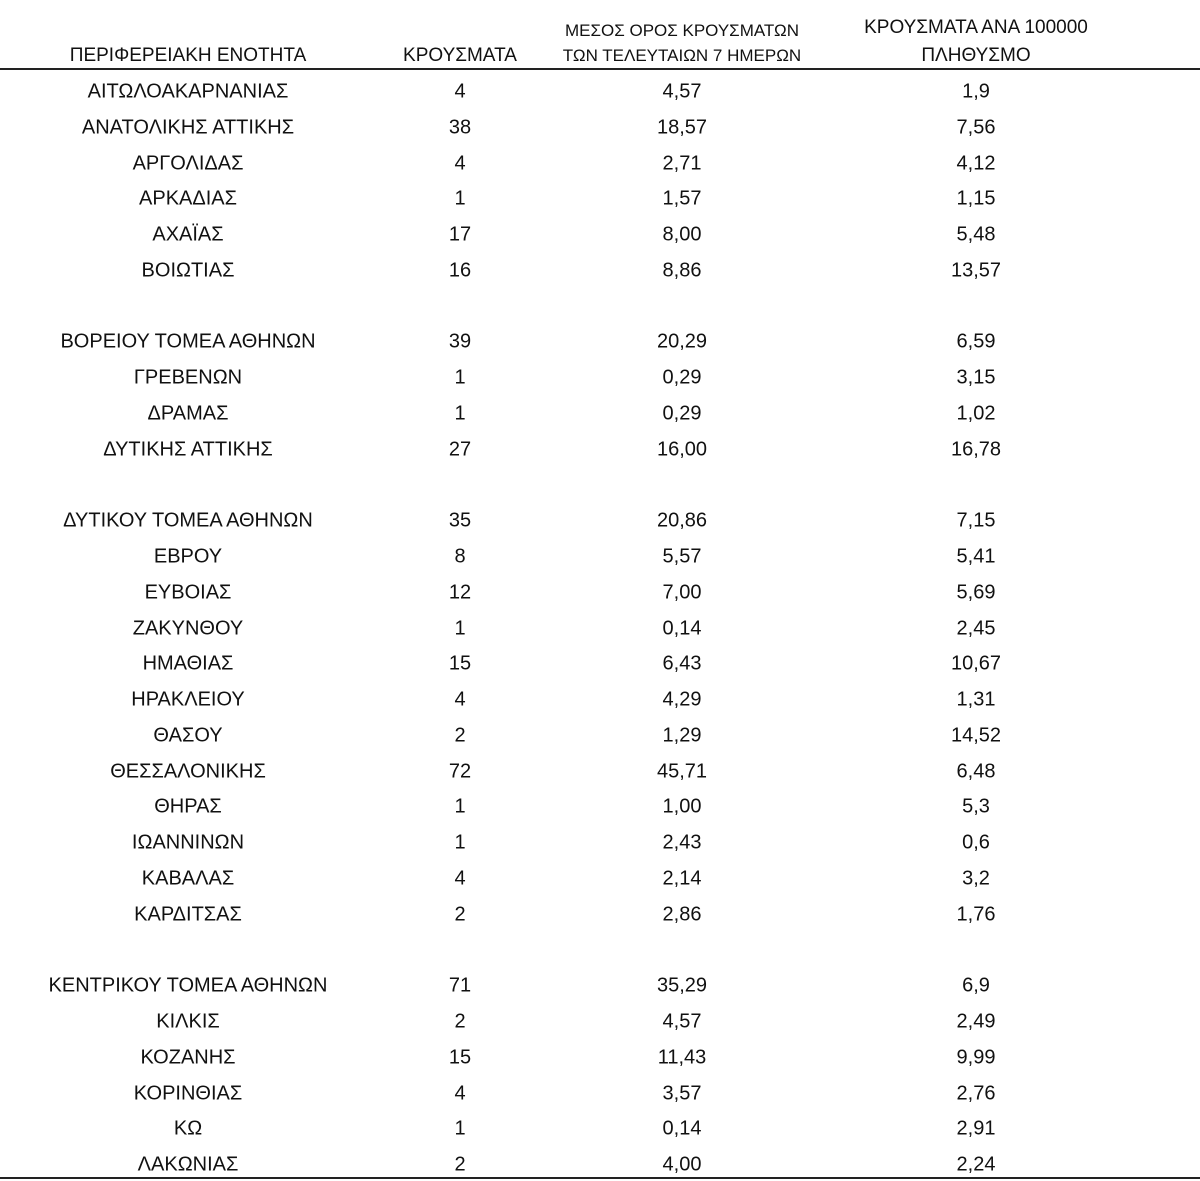 Image resolution: width=1200 pixels, height=1181 pixels. Describe the element at coordinates (682, 163) in the screenshot. I see `cell-value: 2,71` at that location.